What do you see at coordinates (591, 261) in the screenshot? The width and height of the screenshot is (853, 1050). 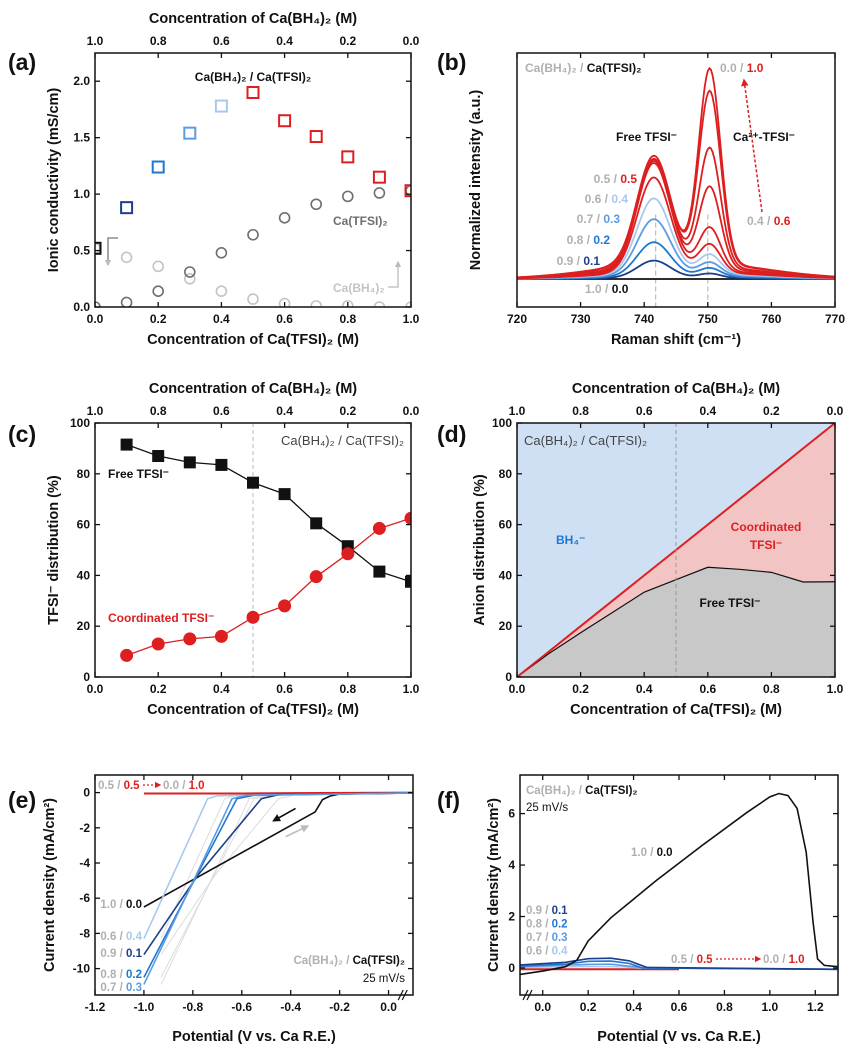 I see `tfsi-concentration: 0.1` at bounding box center [591, 261].